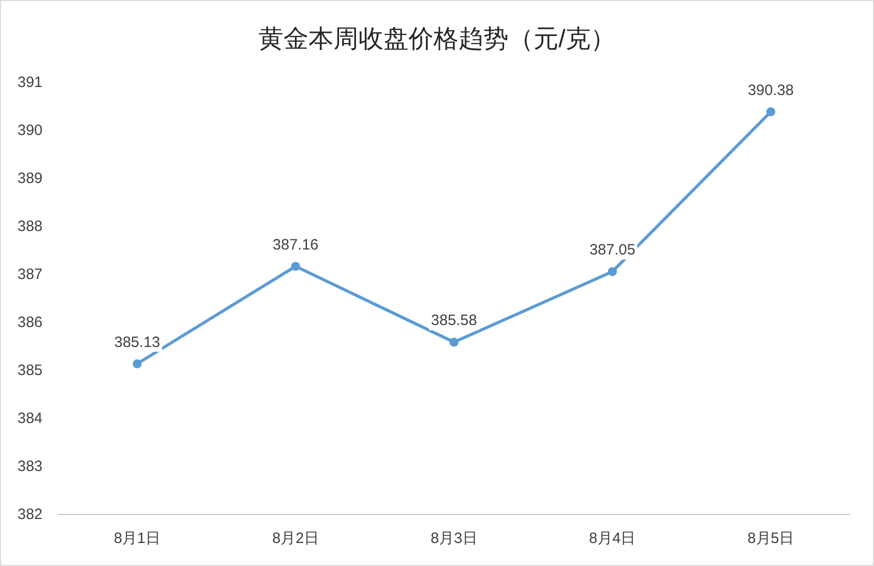 The width and height of the screenshot is (874, 566). I want to click on chart-title: 黄金本周收盘价格趋势（元/克）, so click(437, 39).